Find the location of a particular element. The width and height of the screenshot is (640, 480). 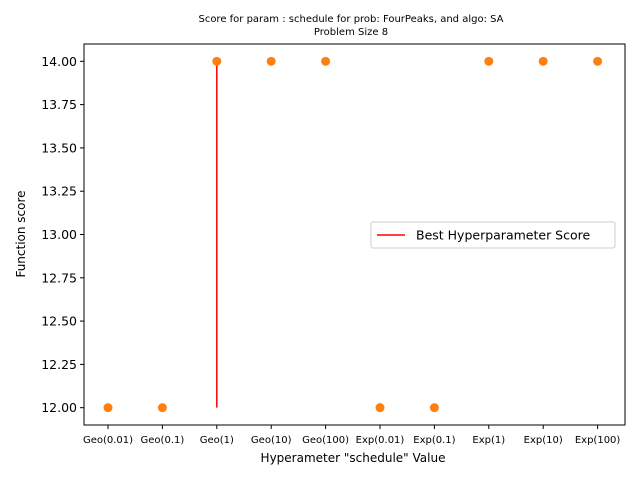

y-tick-label: 12.75 is located at coordinates (59, 277).